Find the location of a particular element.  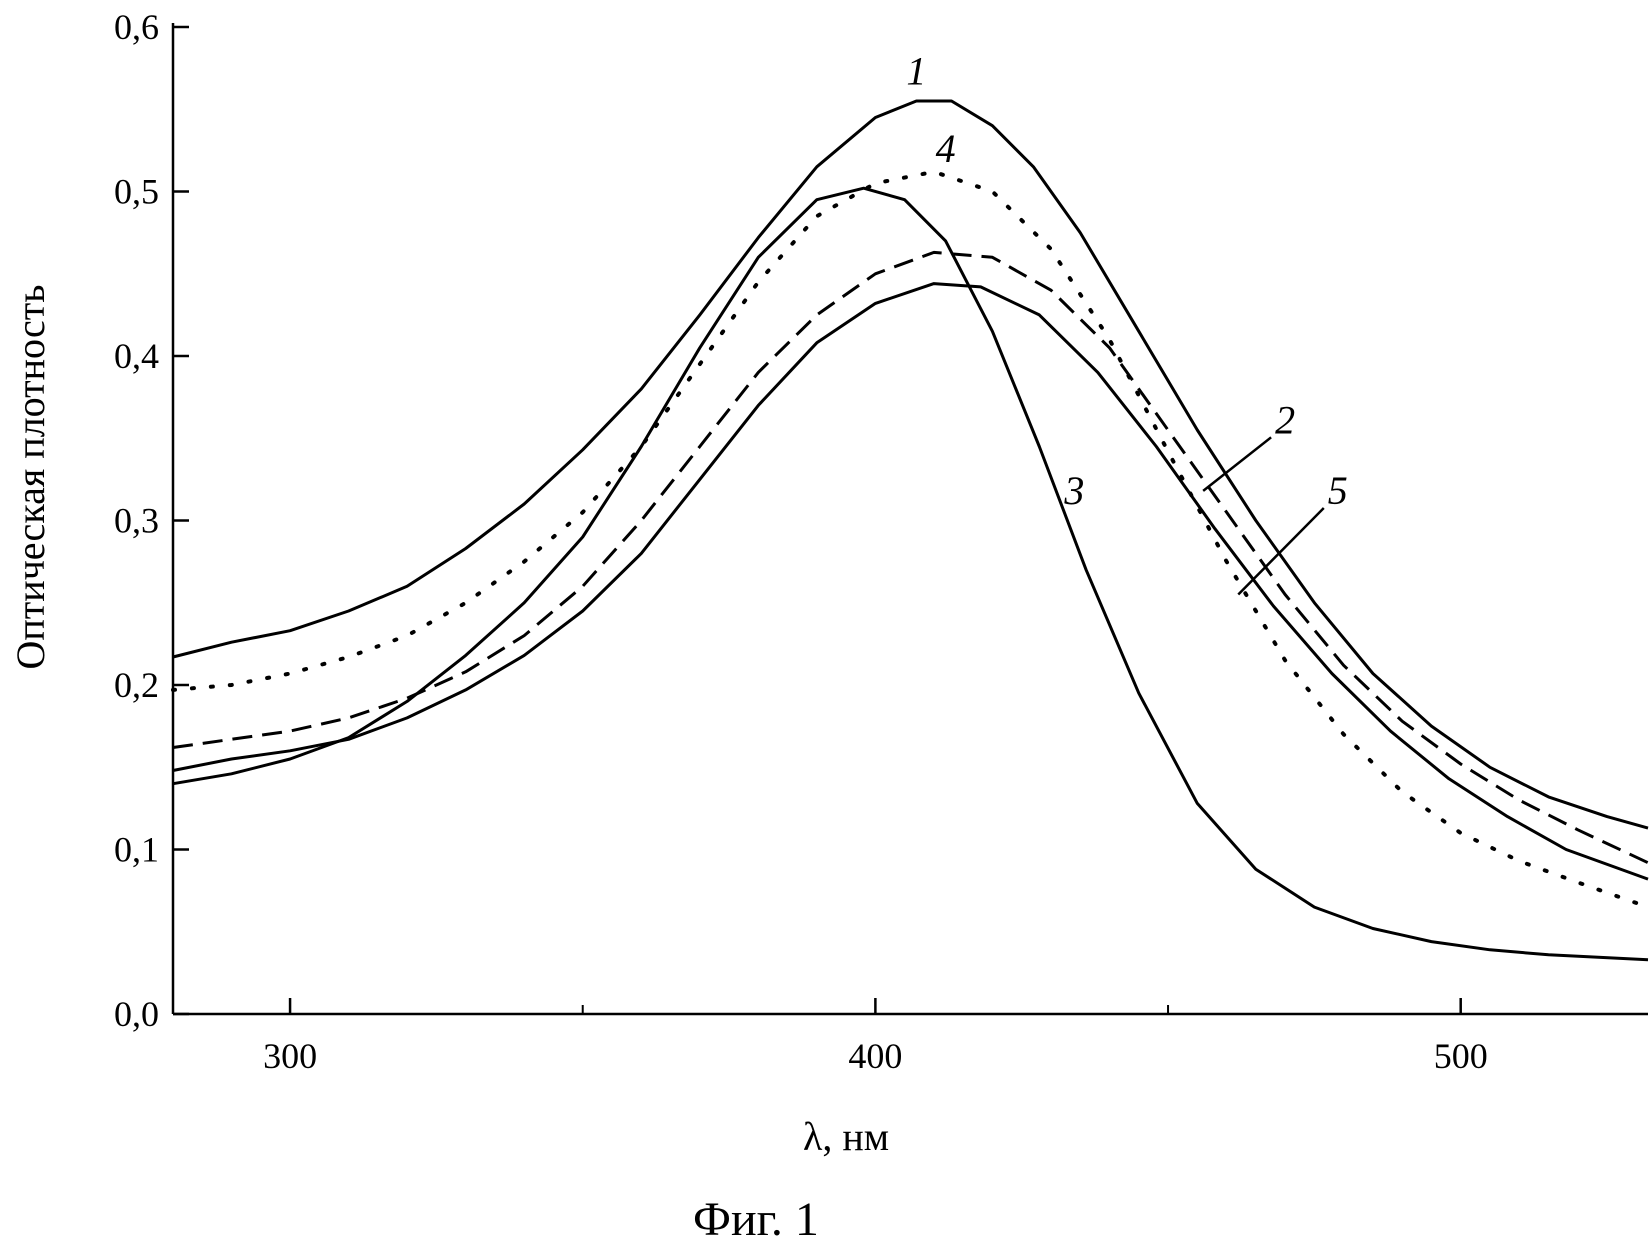

y-axis-title: Оптическая плотность is located at coordinates (30, 477).